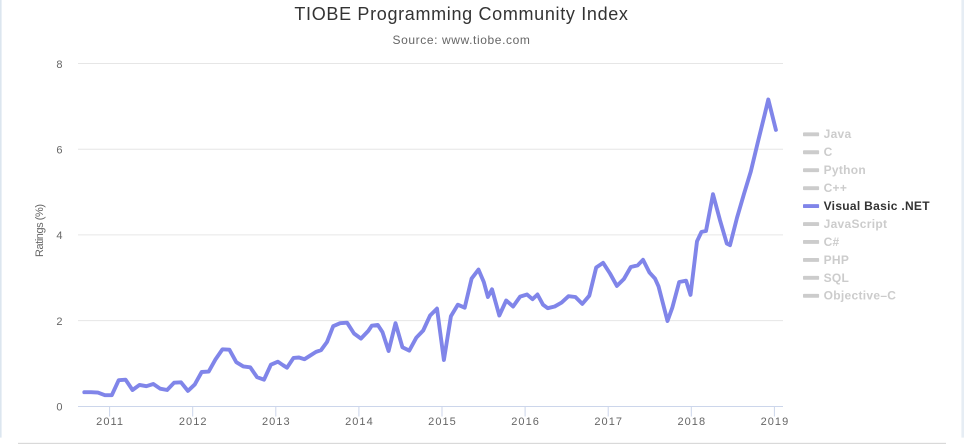  What do you see at coordinates (59, 151) in the screenshot?
I see `svg-text: 6` at bounding box center [59, 151].